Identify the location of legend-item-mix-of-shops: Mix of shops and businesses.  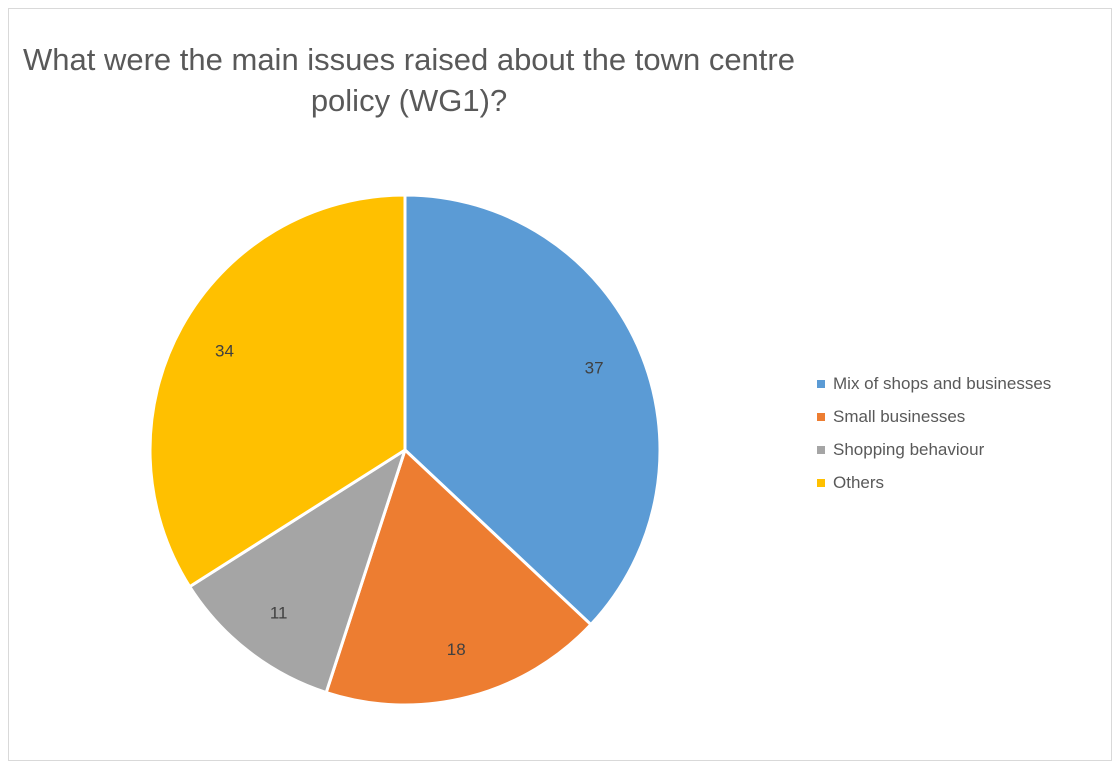
(934, 383).